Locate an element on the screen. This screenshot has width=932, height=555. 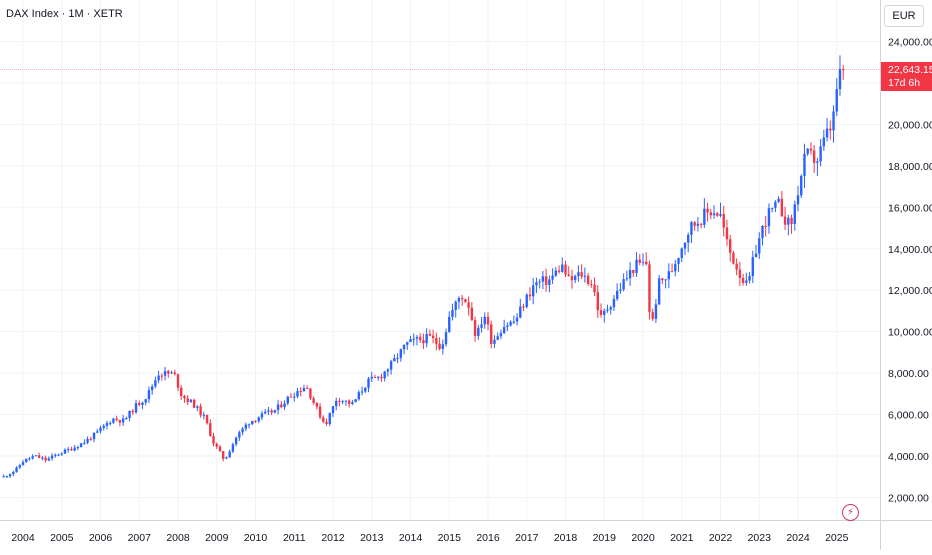
x-tick-label: 2019 is located at coordinates (605, 538).